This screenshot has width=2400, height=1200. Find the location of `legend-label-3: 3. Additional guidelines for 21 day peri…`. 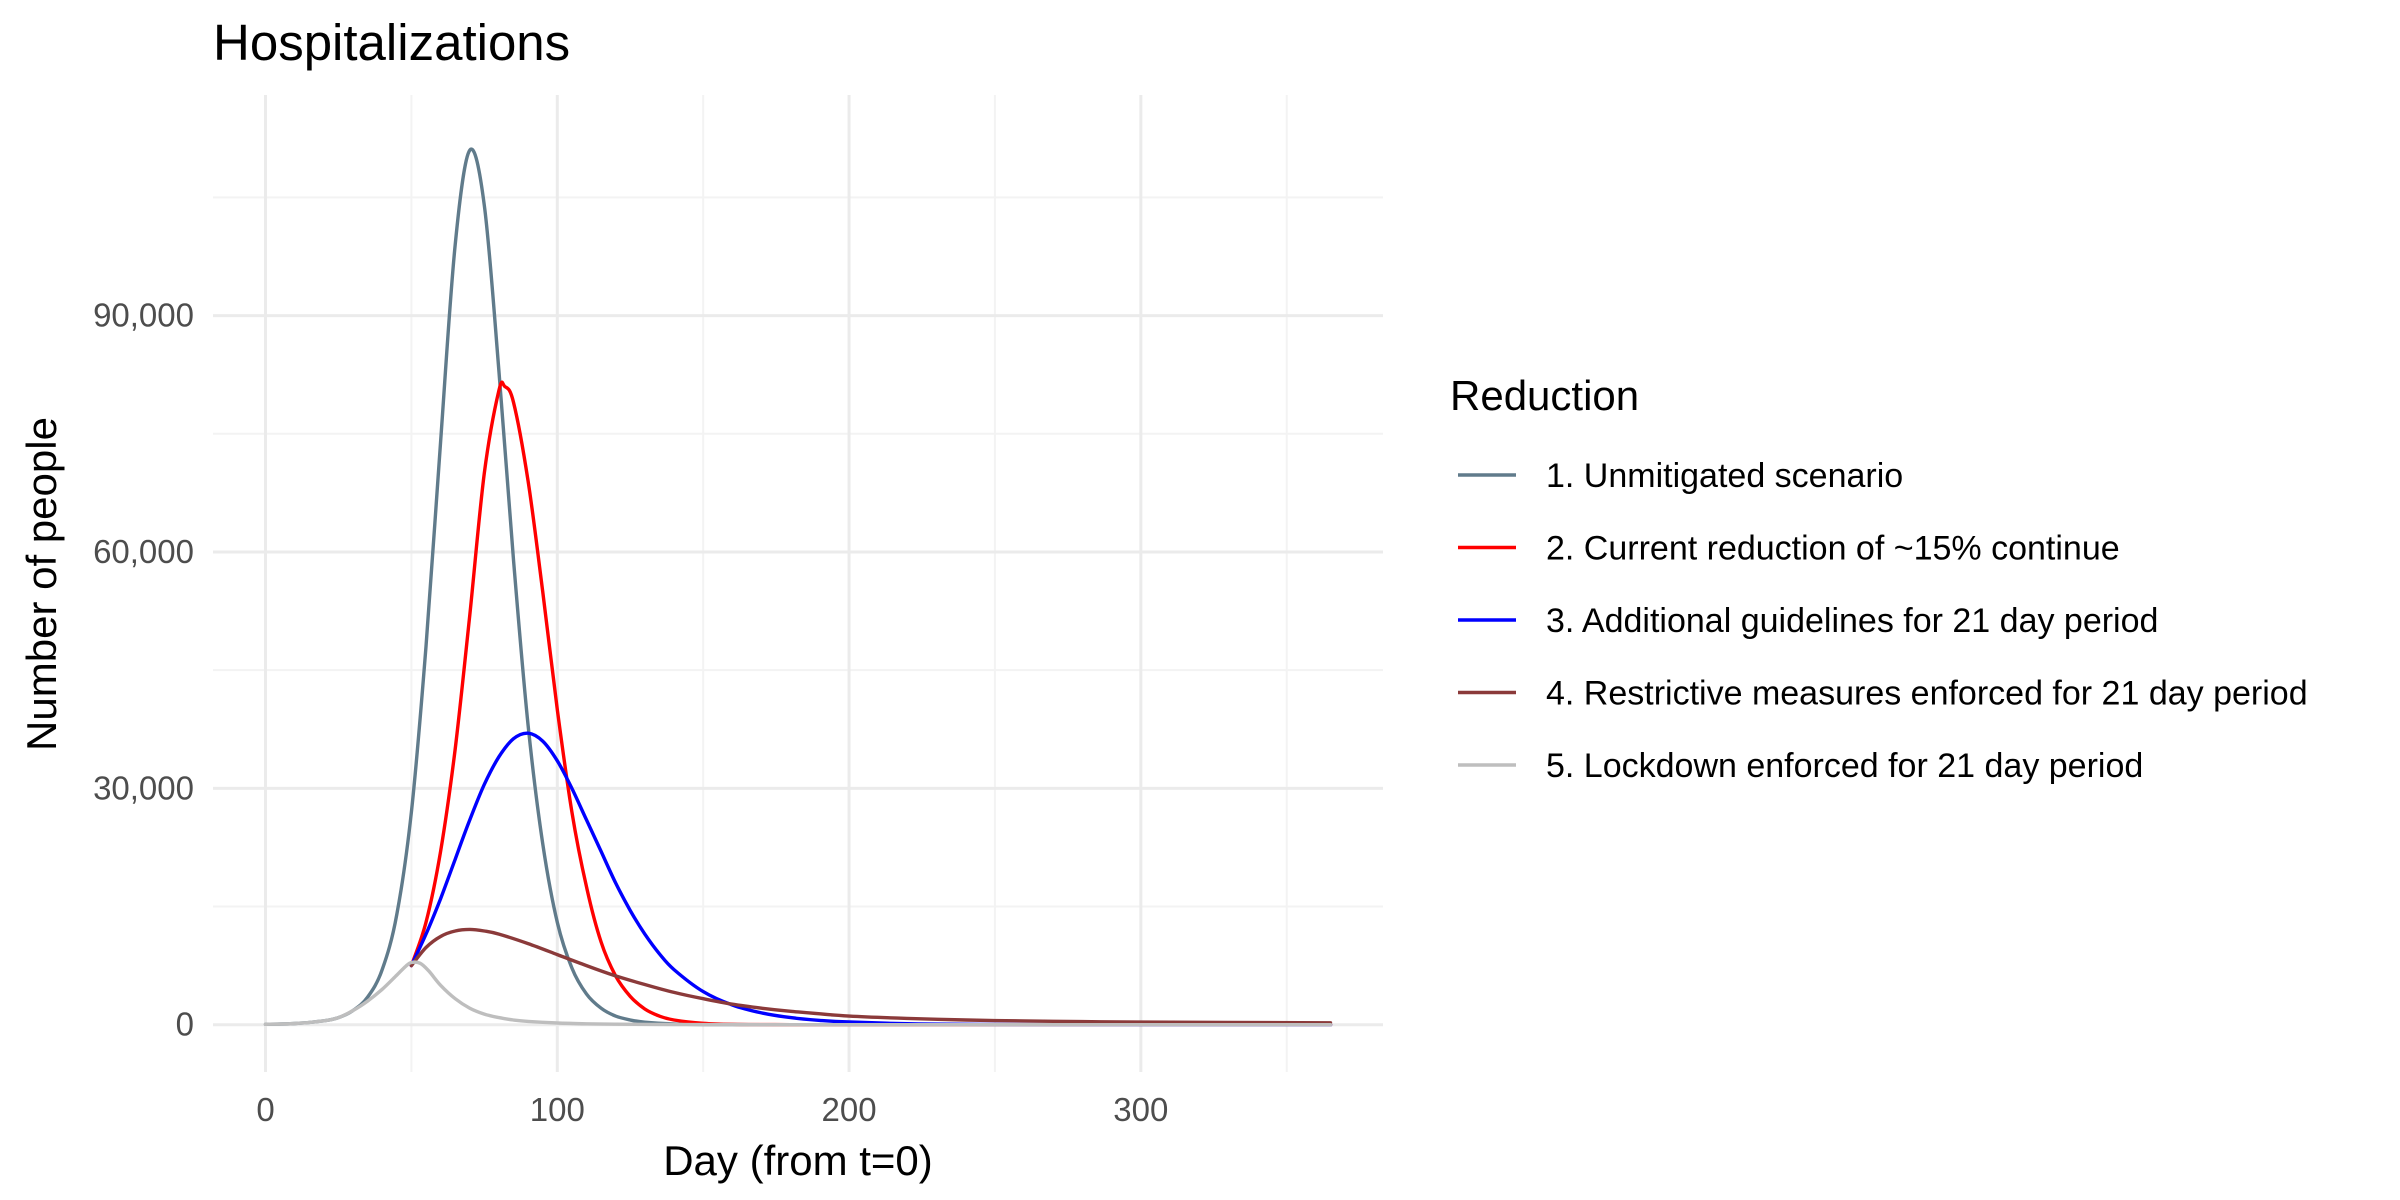

legend-label-3: 3. Additional guidelines for 21 day peri… is located at coordinates (1852, 621).